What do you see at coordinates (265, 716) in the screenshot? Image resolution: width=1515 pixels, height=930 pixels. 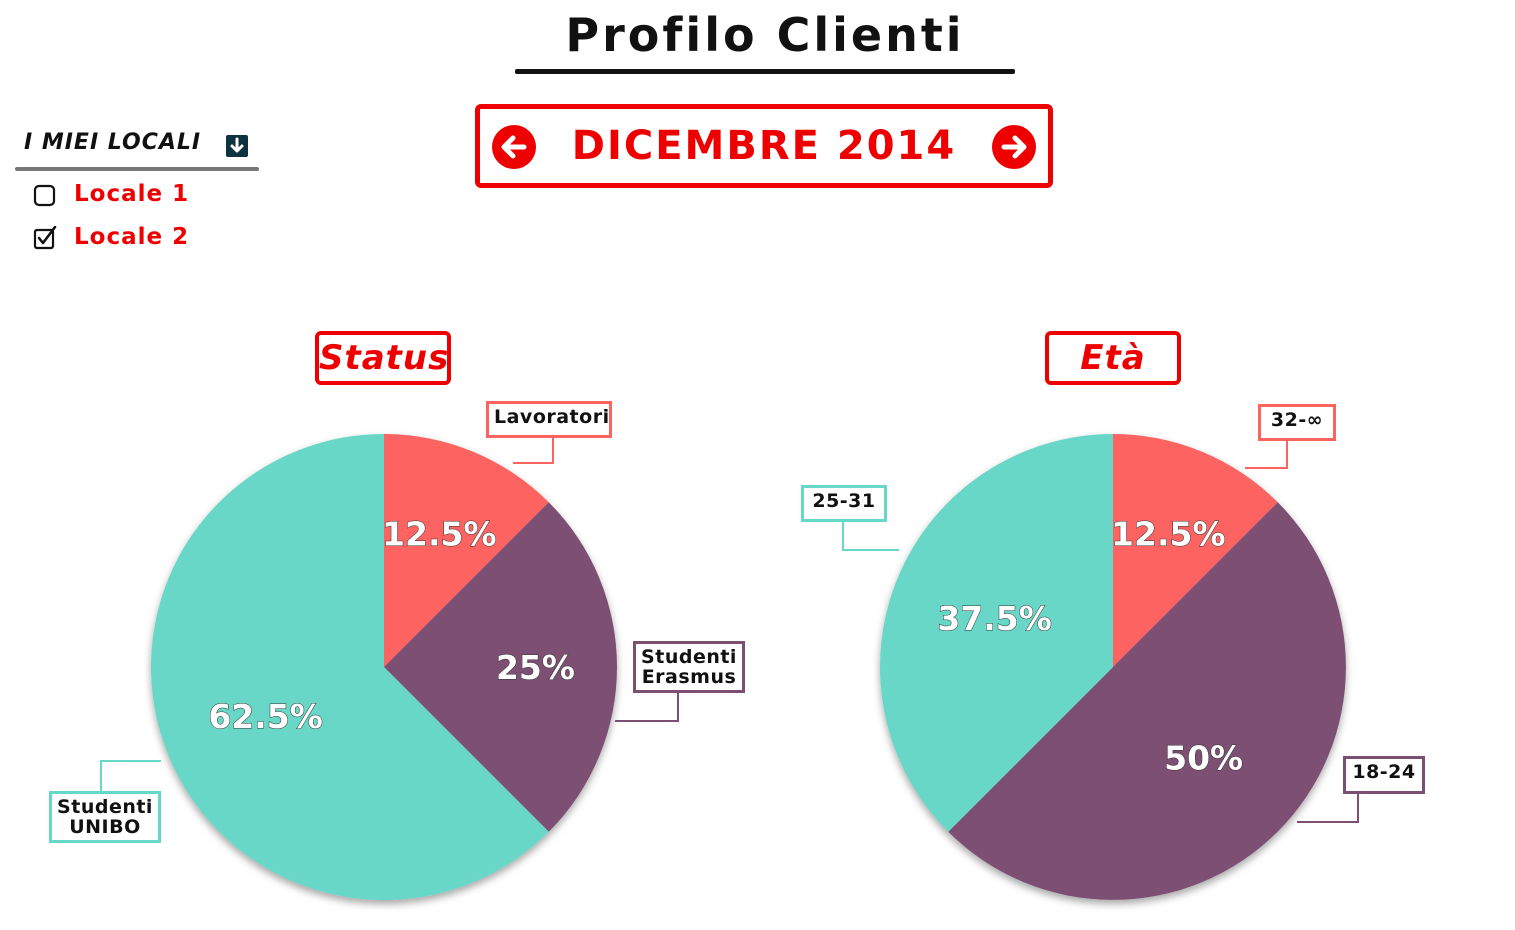 I see `slice-percent-label: 62.5%` at bounding box center [265, 716].